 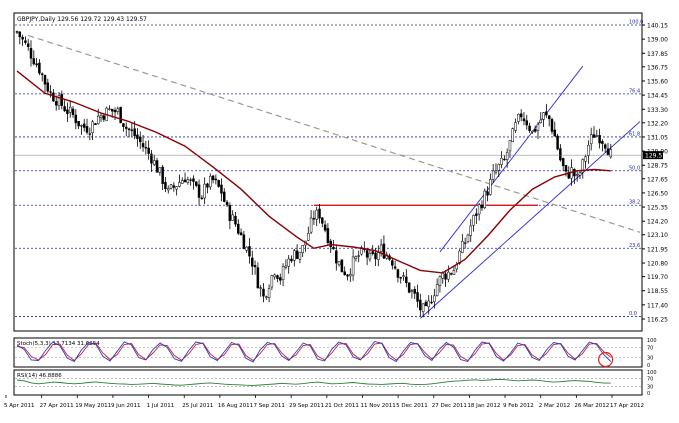 I want to click on time-axis-label: 5 Dec 2011, so click(x=412, y=406).